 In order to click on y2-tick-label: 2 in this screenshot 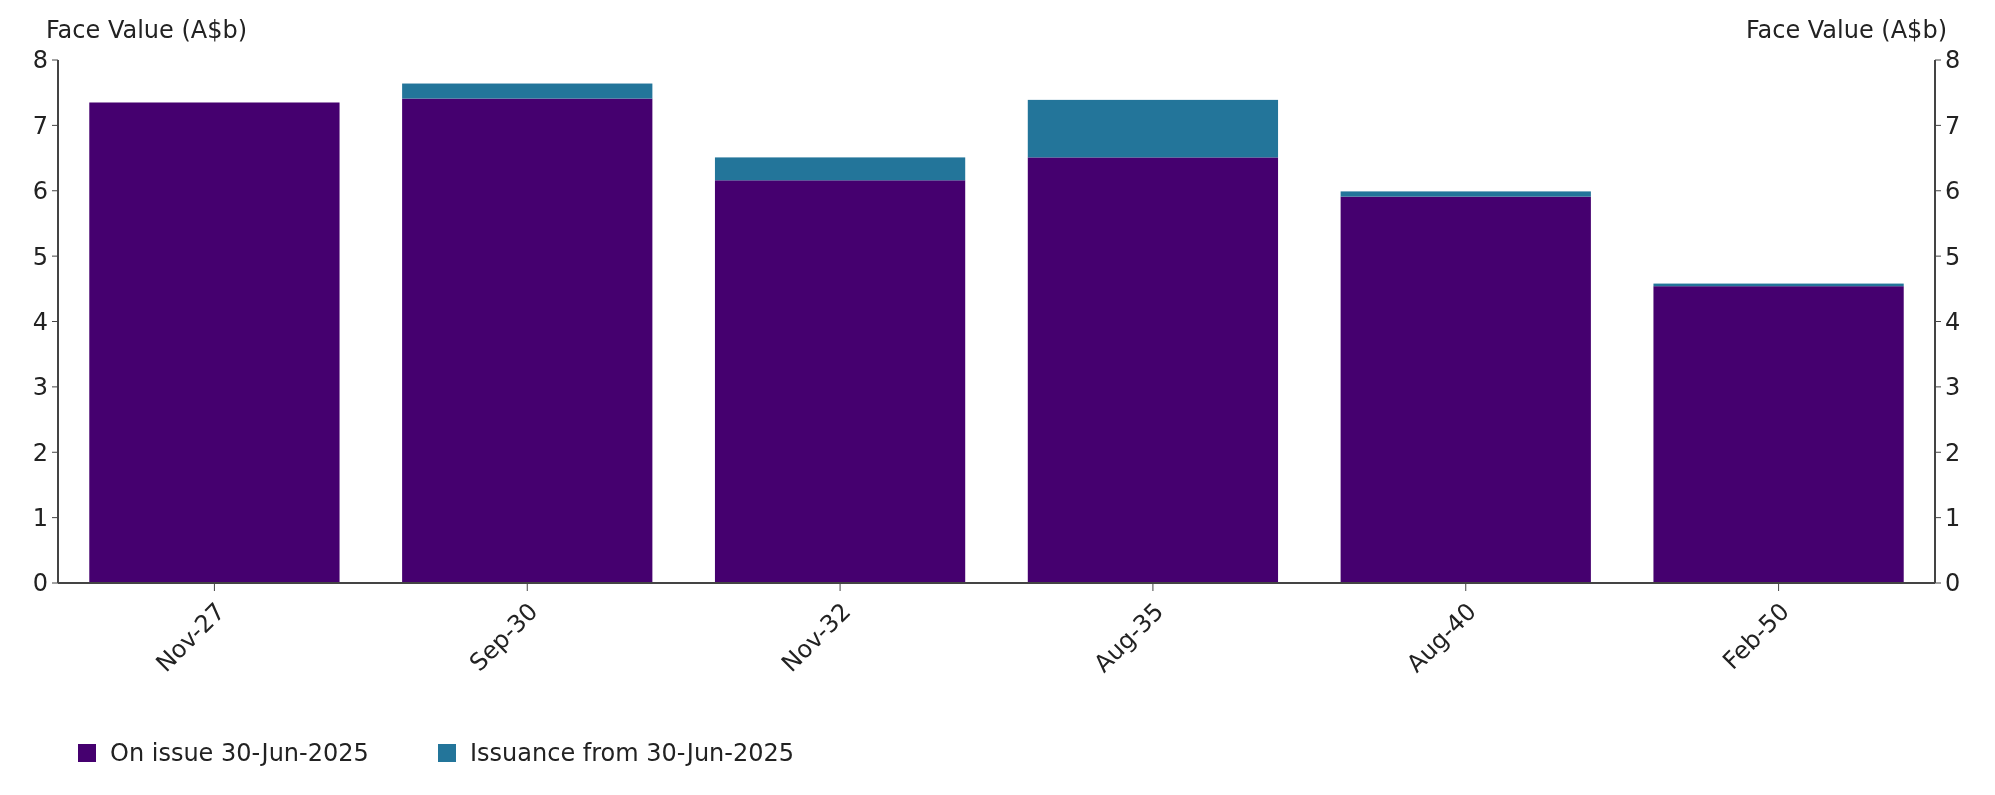, I will do `click(1953, 452)`.